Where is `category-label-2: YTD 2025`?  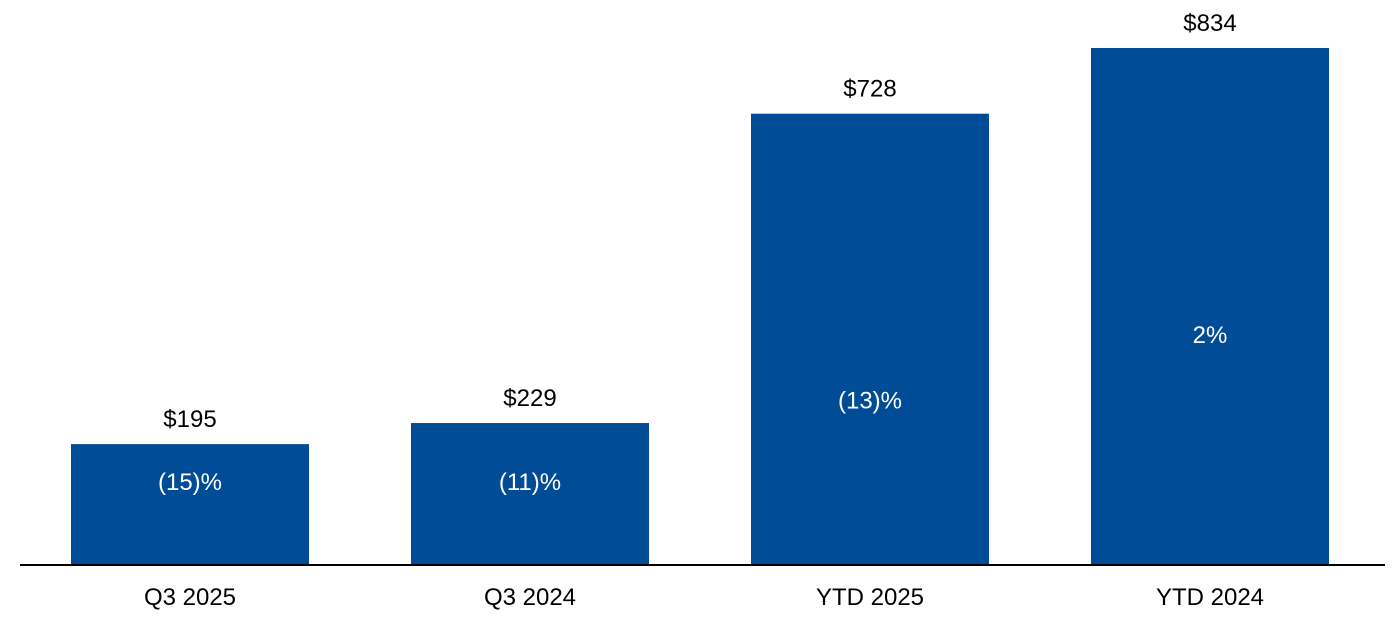 category-label-2: YTD 2025 is located at coordinates (870, 597).